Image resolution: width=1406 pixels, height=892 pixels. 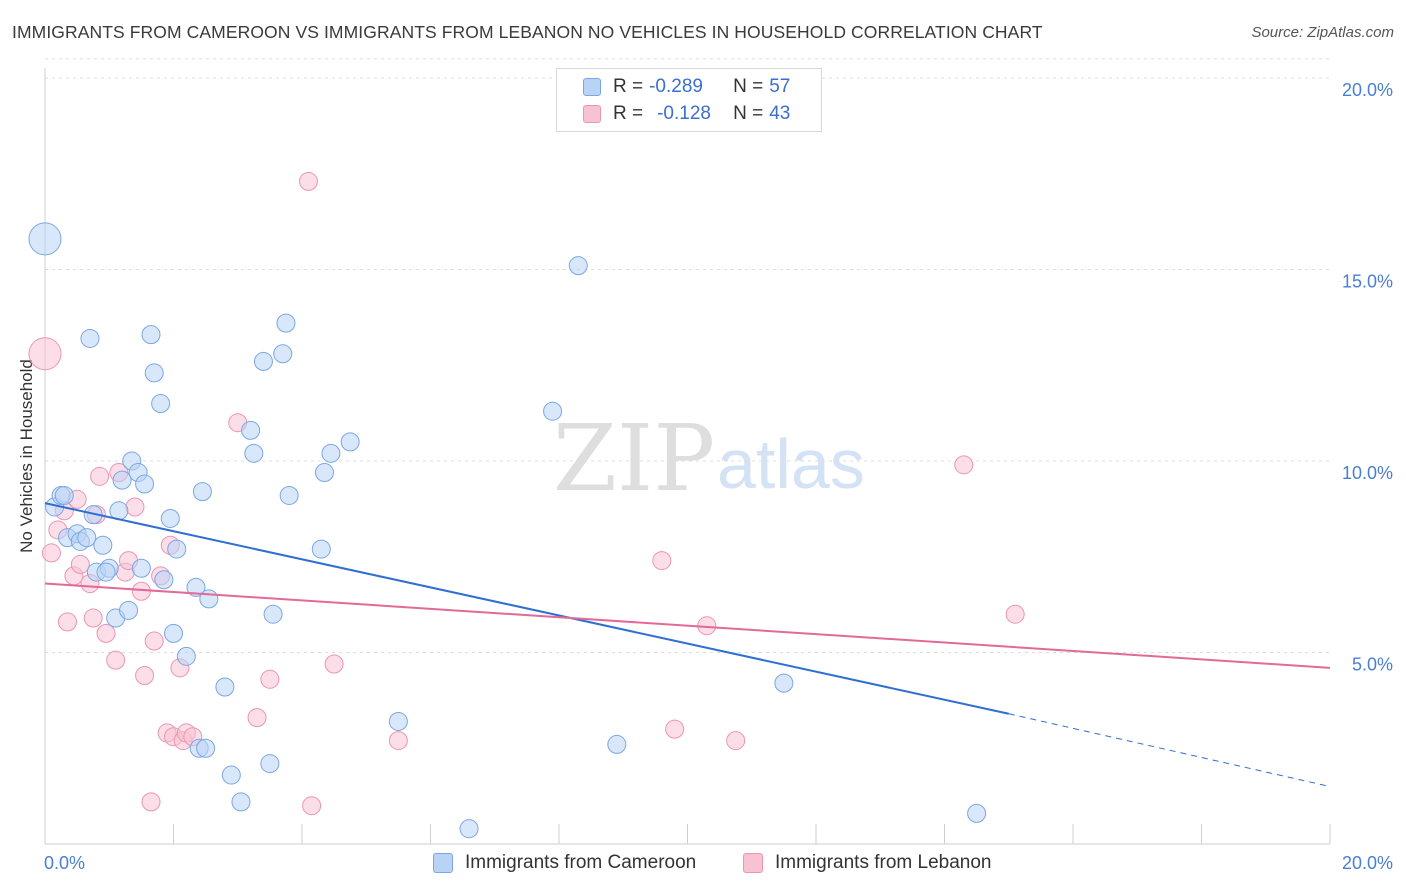 I want to click on legend-item-cameroon: Immigrants from Cameroon, so click(x=564, y=863).